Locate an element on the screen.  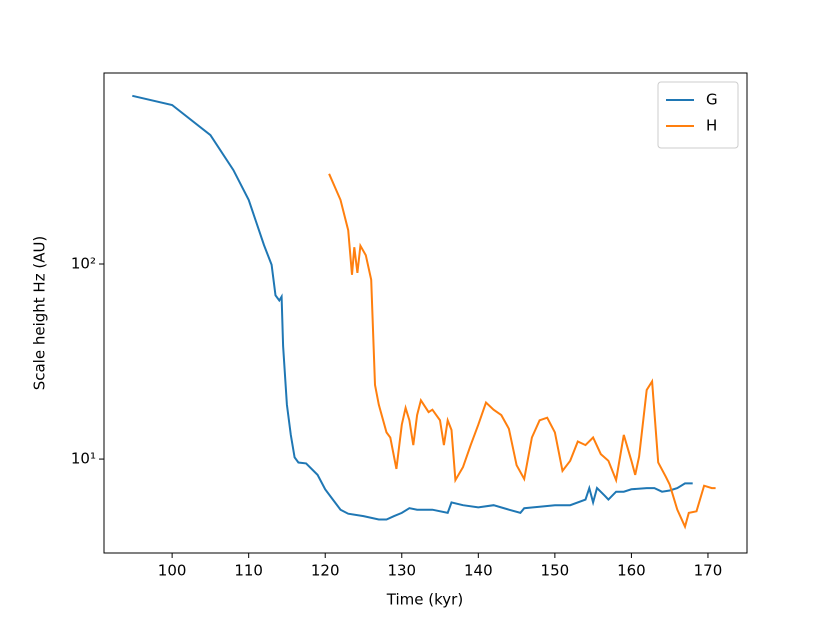
legend-label: H is located at coordinates (711, 126).